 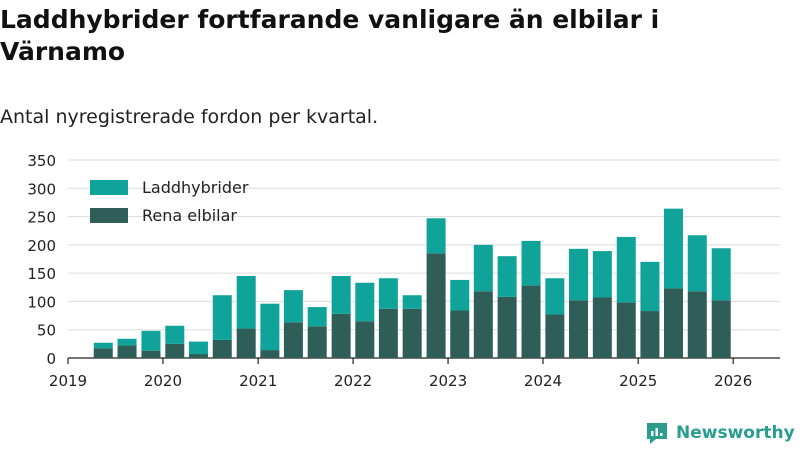 I want to click on chart-subtitle: Antal nyregistrerade fordon per kvartal., so click(x=189, y=117).